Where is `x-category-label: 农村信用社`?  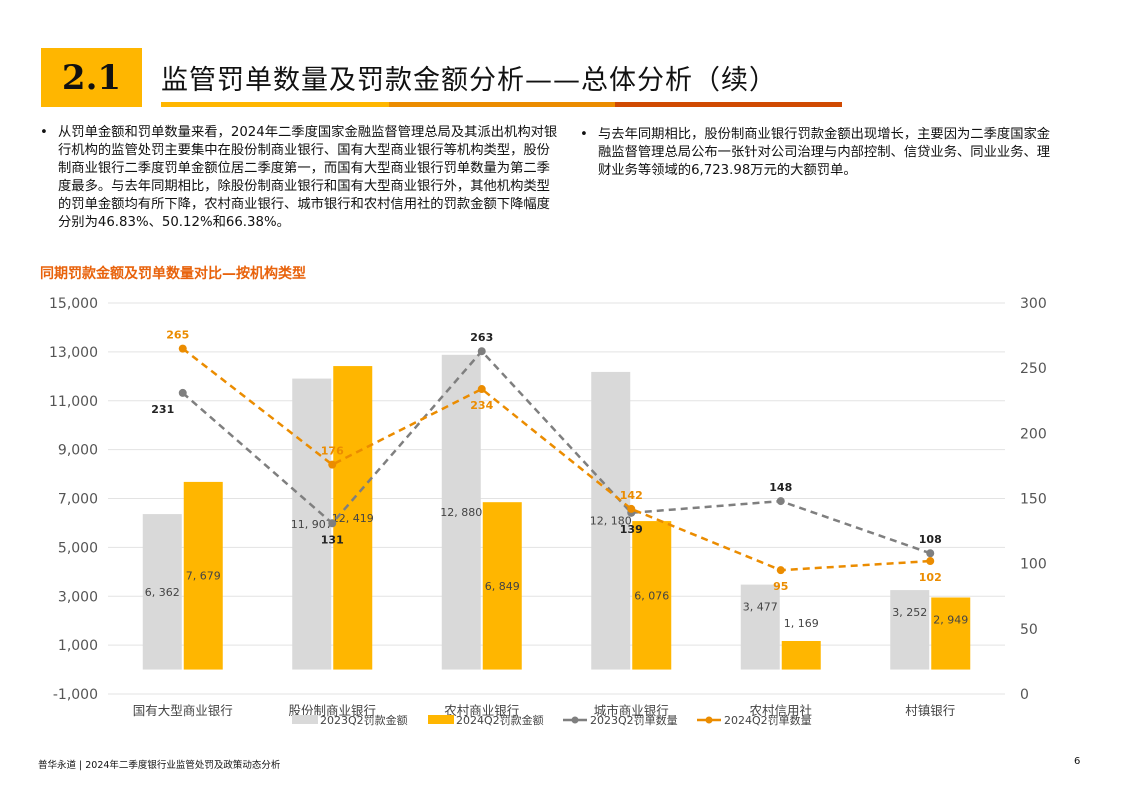 x-category-label: 农村信用社 is located at coordinates (780, 710).